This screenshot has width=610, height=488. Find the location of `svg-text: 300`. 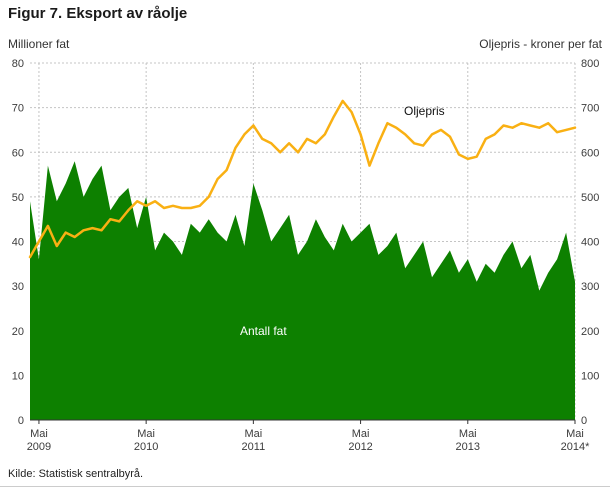

svg-text: 300 is located at coordinates (590, 287).